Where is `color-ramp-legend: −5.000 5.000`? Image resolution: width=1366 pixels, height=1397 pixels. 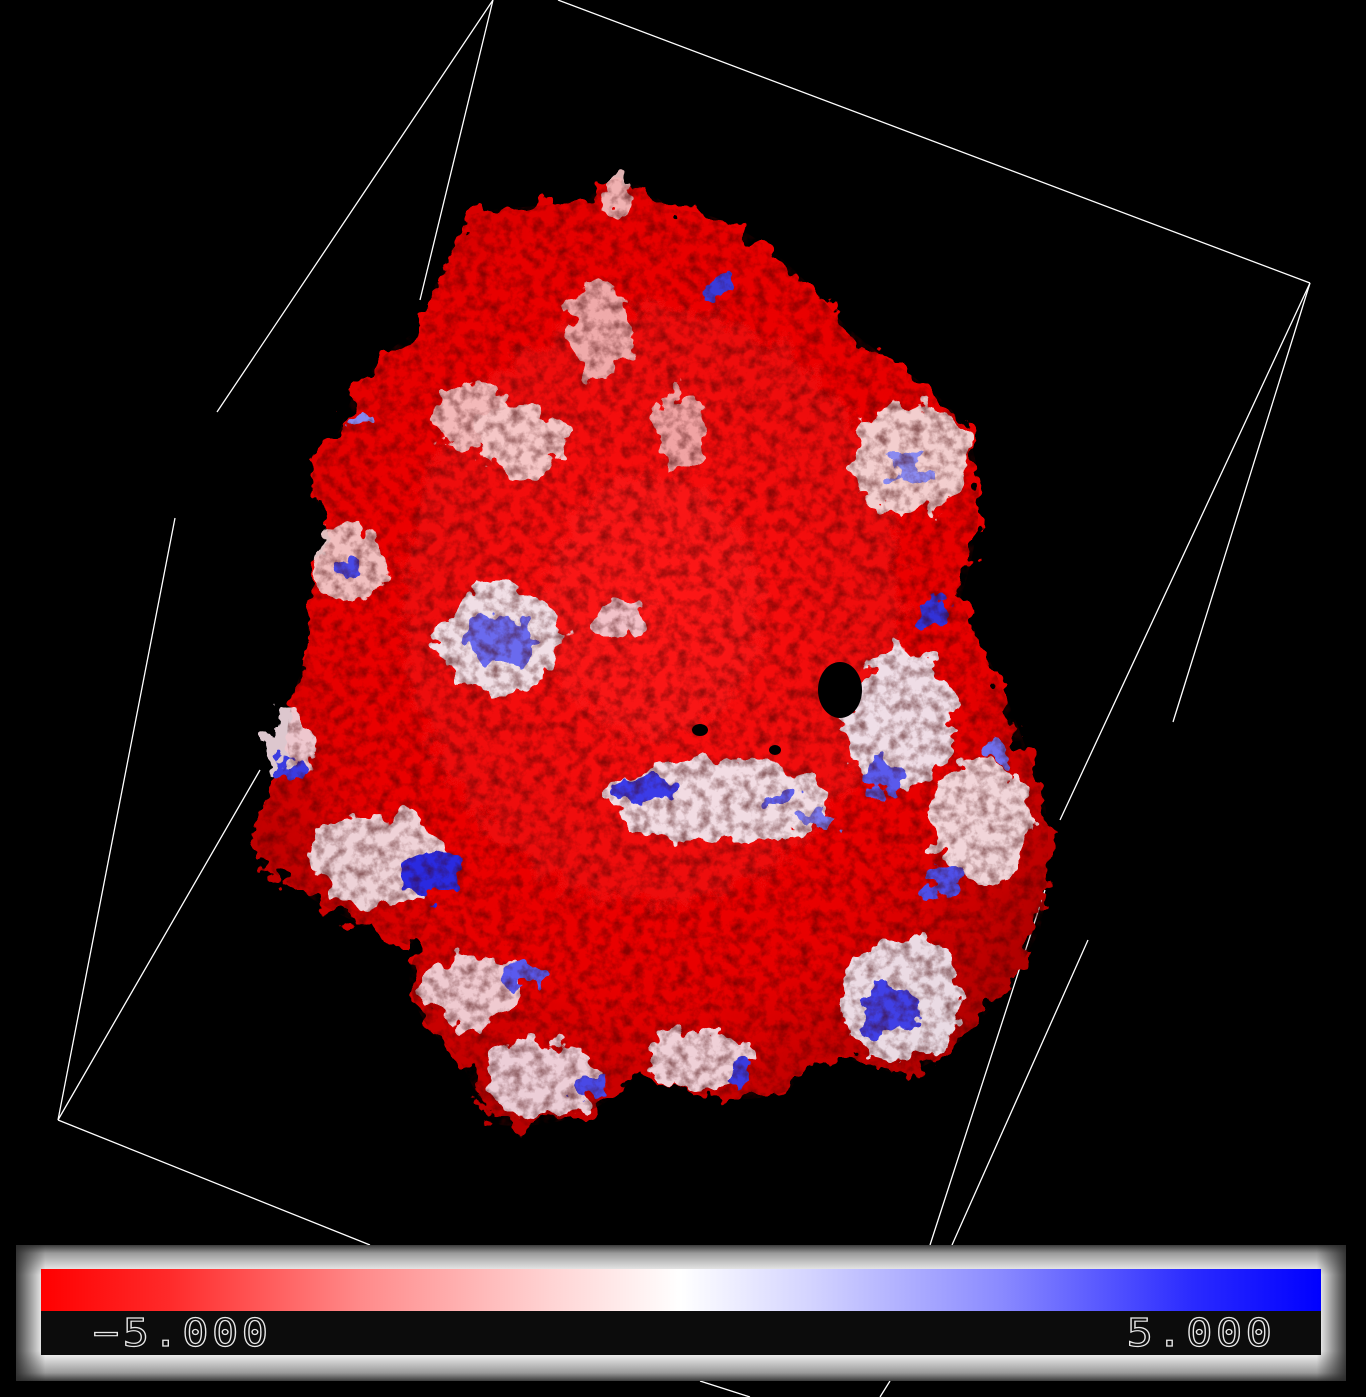 color-ramp-legend: −5.000 5.000 is located at coordinates (681, 1313).